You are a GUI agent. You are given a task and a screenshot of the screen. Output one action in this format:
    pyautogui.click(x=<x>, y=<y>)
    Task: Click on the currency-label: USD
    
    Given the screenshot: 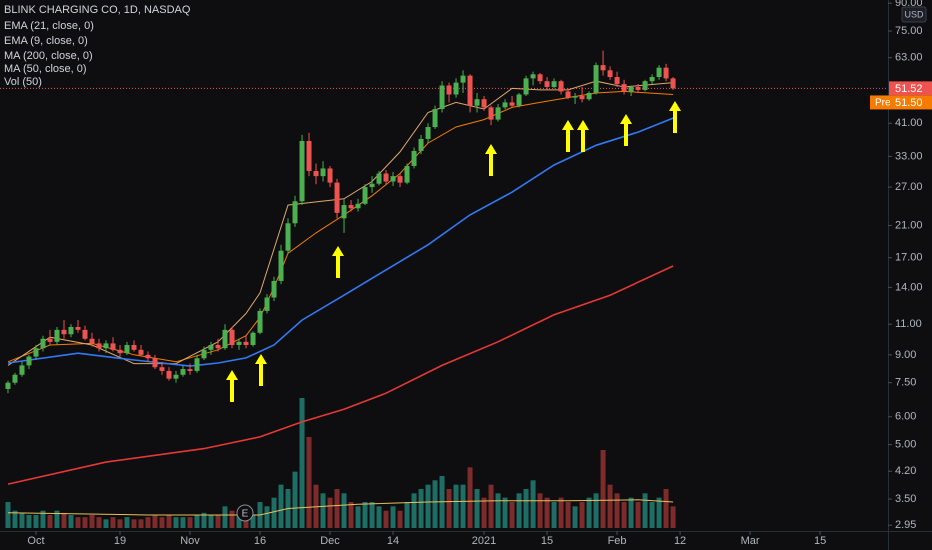 What is the action you would take?
    pyautogui.click(x=914, y=14)
    